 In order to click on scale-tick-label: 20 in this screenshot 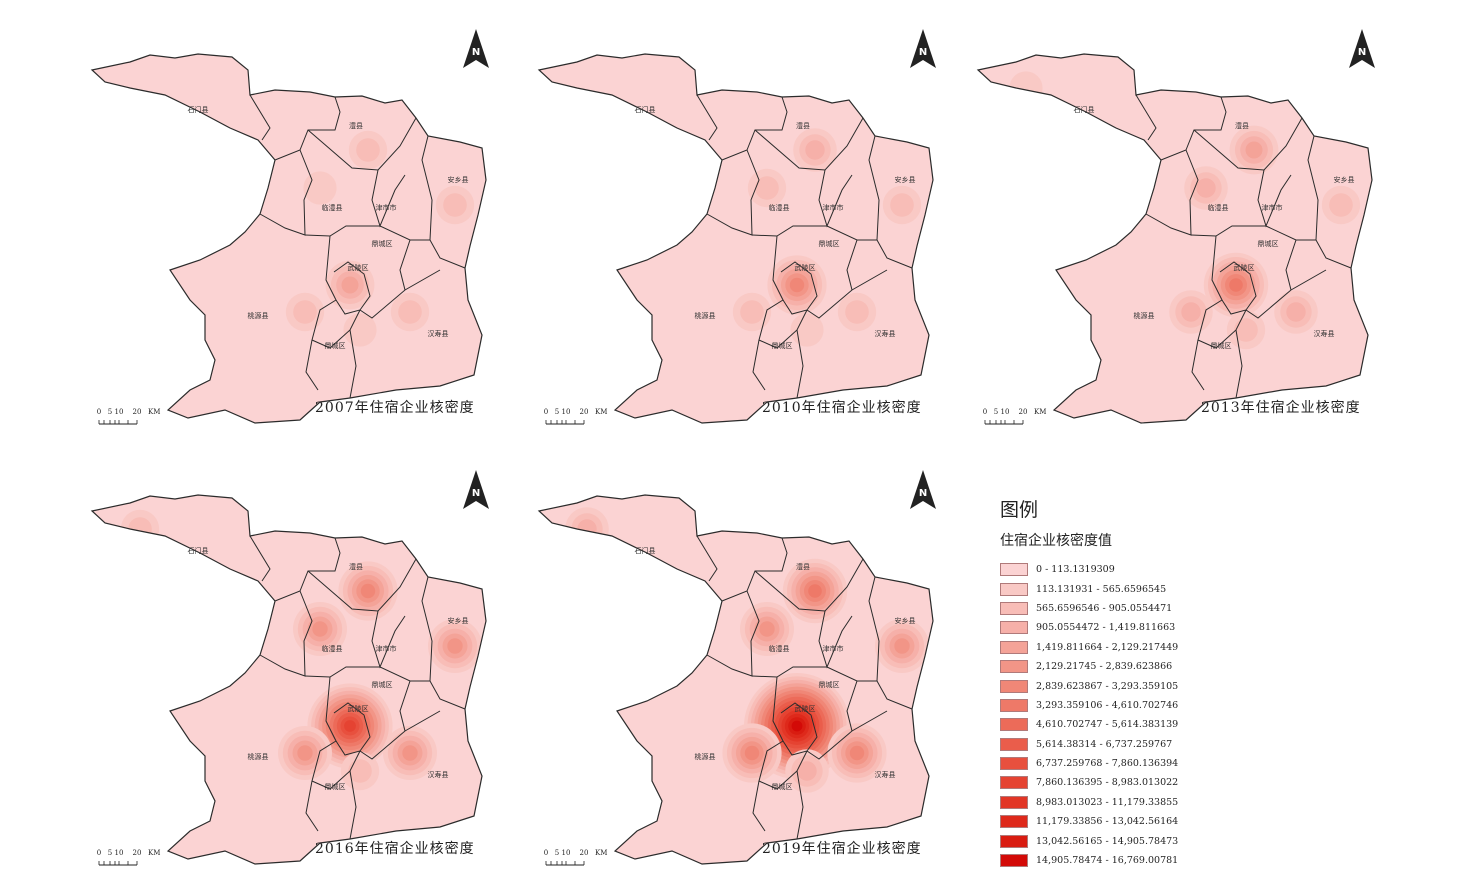, I will do `click(584, 853)`.